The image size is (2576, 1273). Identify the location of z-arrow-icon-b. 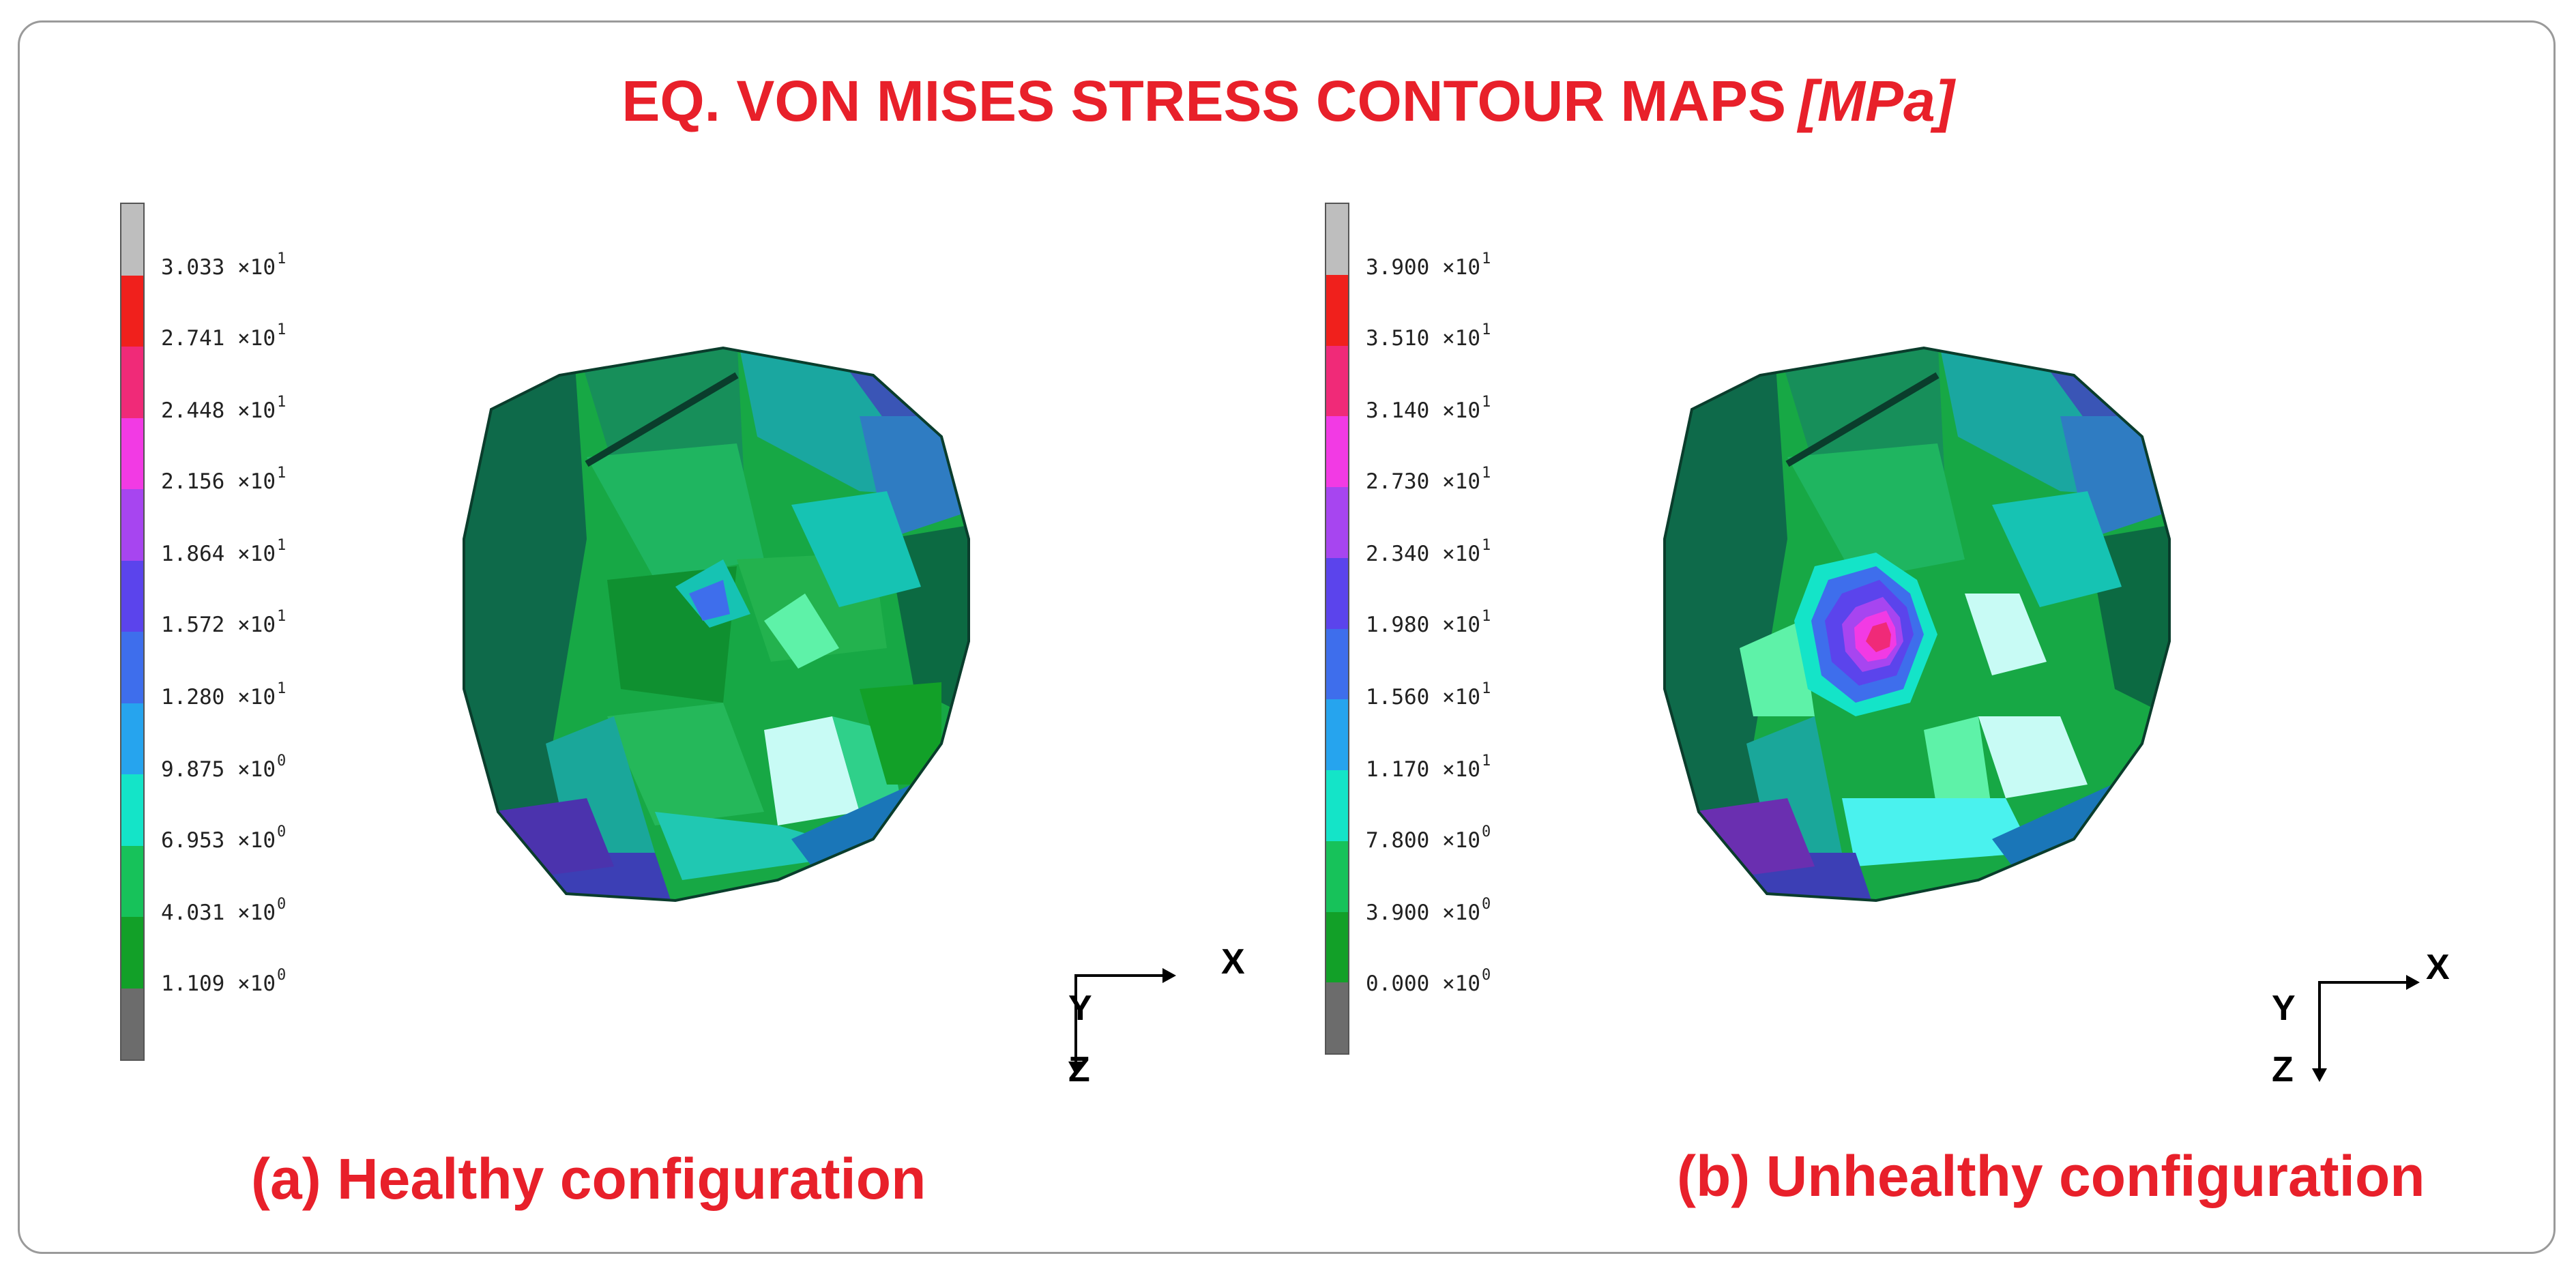
(2319, 1075).